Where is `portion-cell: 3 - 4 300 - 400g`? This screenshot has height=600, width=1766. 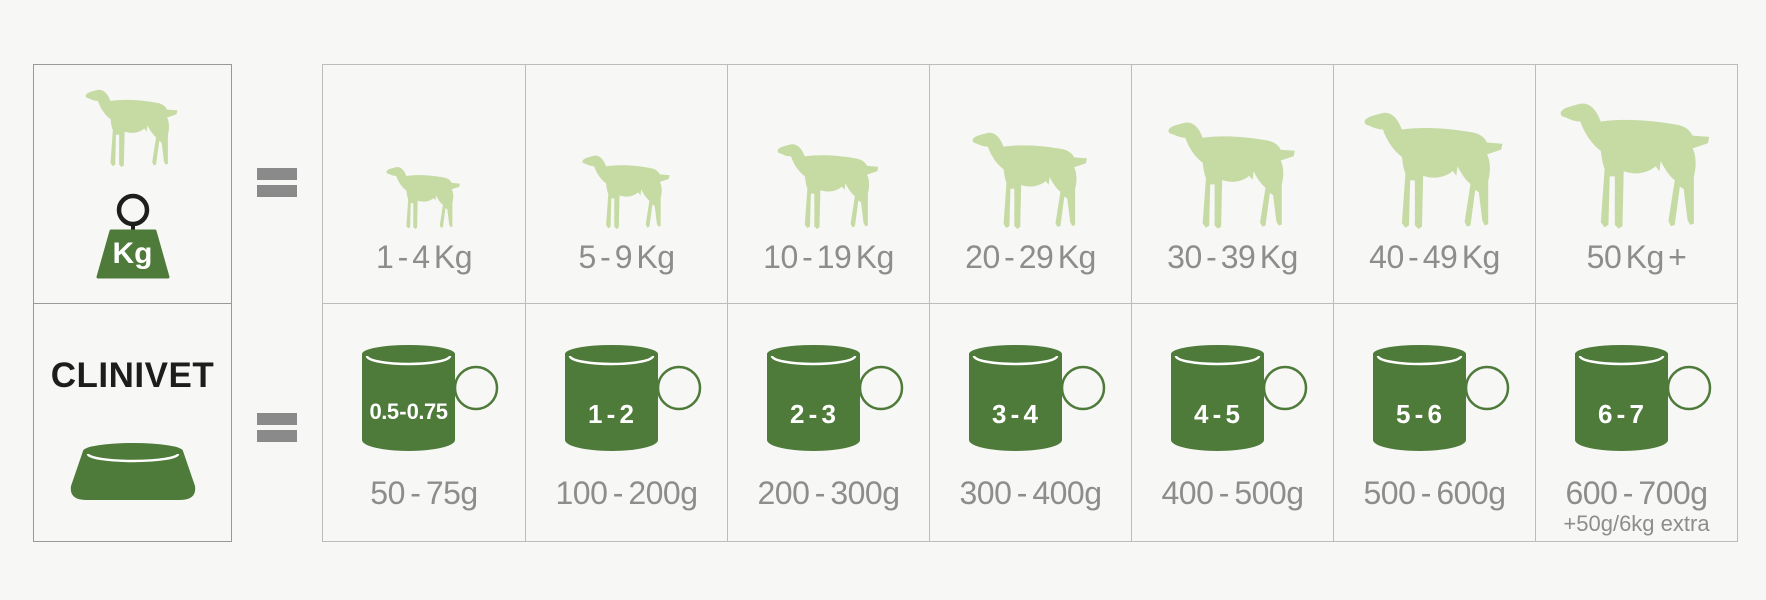 portion-cell: 3 - 4 300 - 400g is located at coordinates (1030, 422).